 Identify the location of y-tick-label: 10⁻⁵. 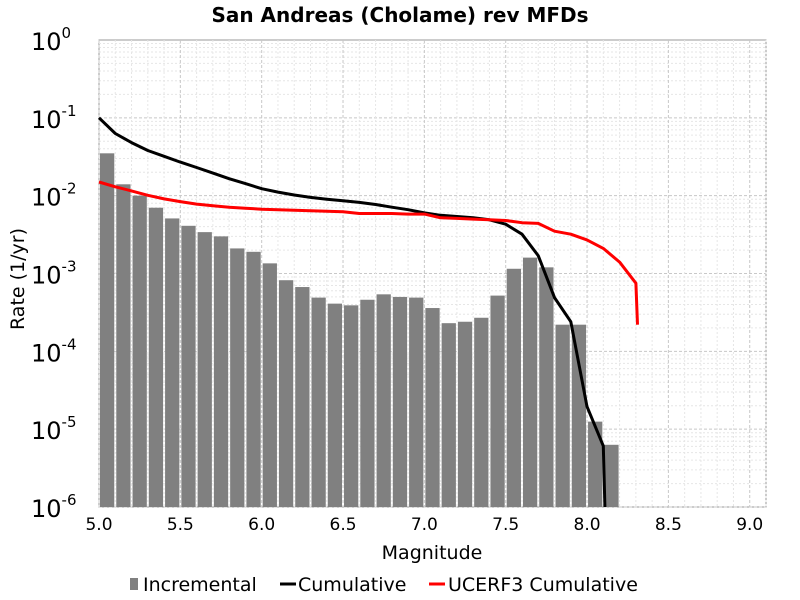
(54, 429).